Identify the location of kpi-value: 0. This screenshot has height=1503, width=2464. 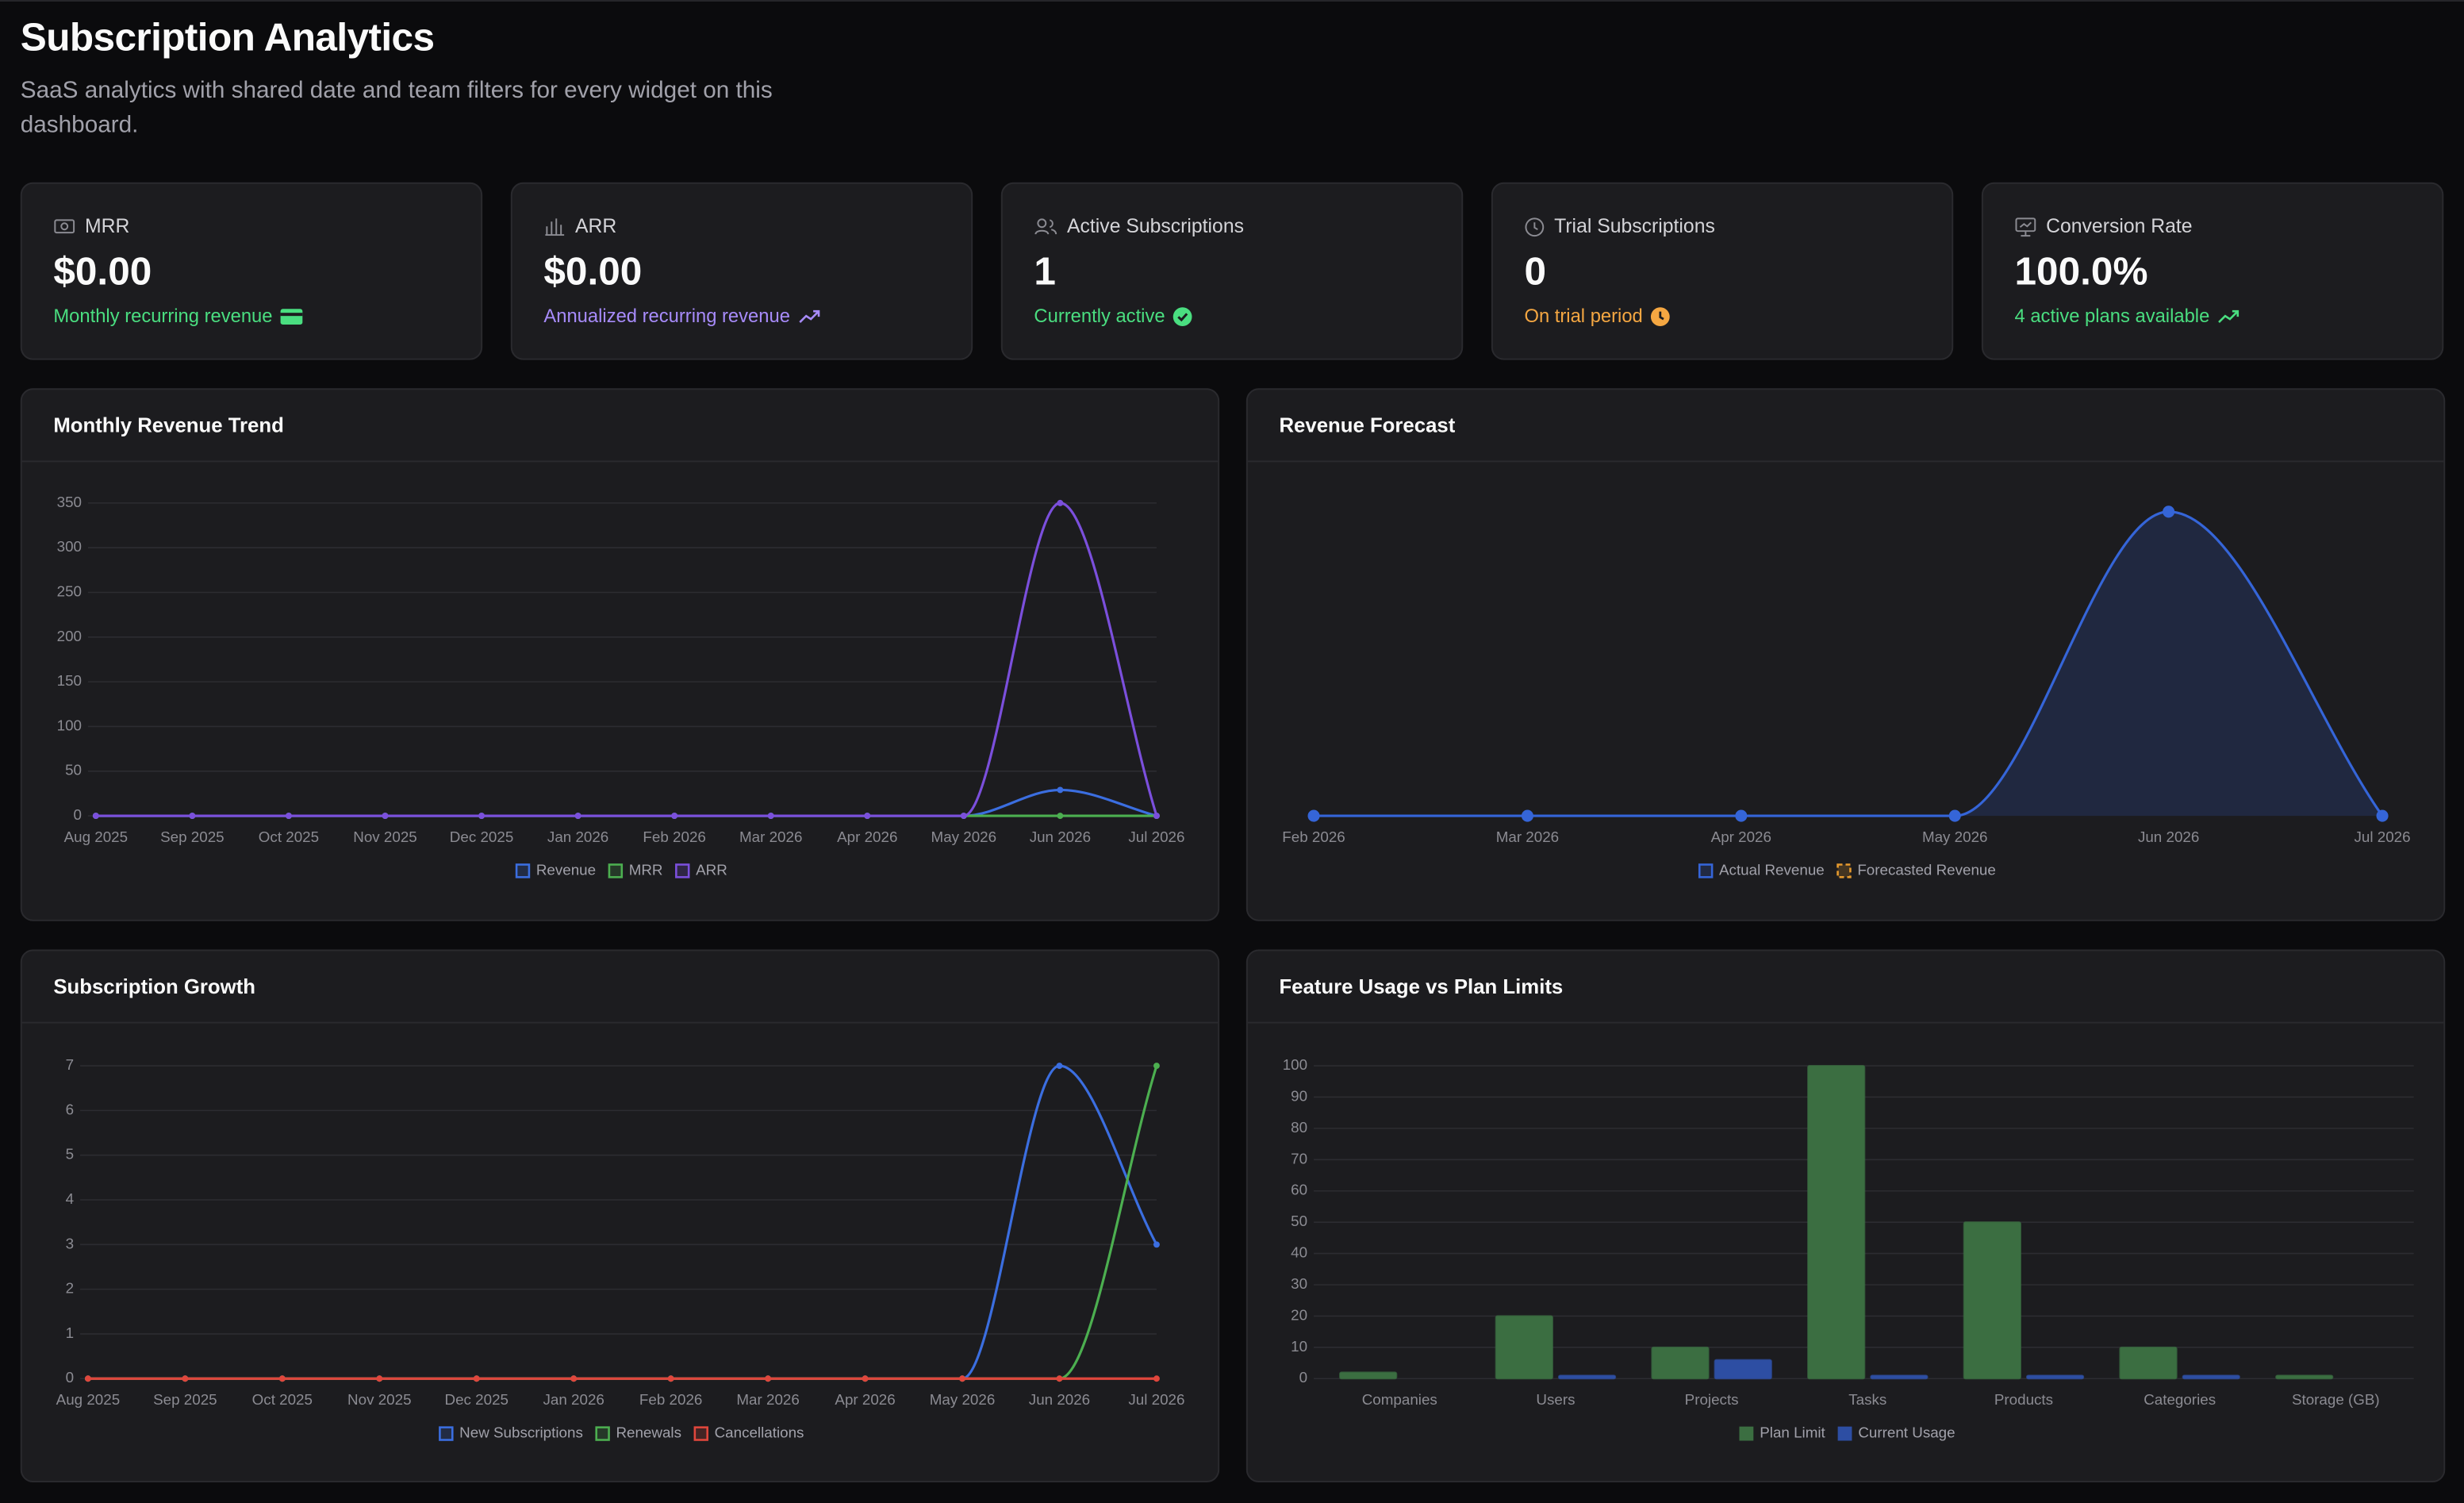
(1535, 271).